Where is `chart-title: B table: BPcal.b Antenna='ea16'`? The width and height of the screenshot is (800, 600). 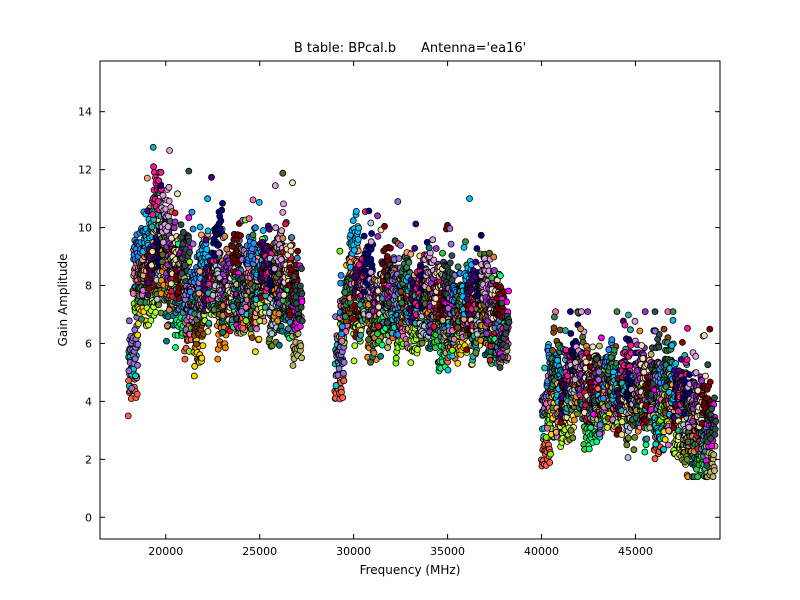 chart-title: B table: BPcal.b Antenna='ea16' is located at coordinates (410, 48).